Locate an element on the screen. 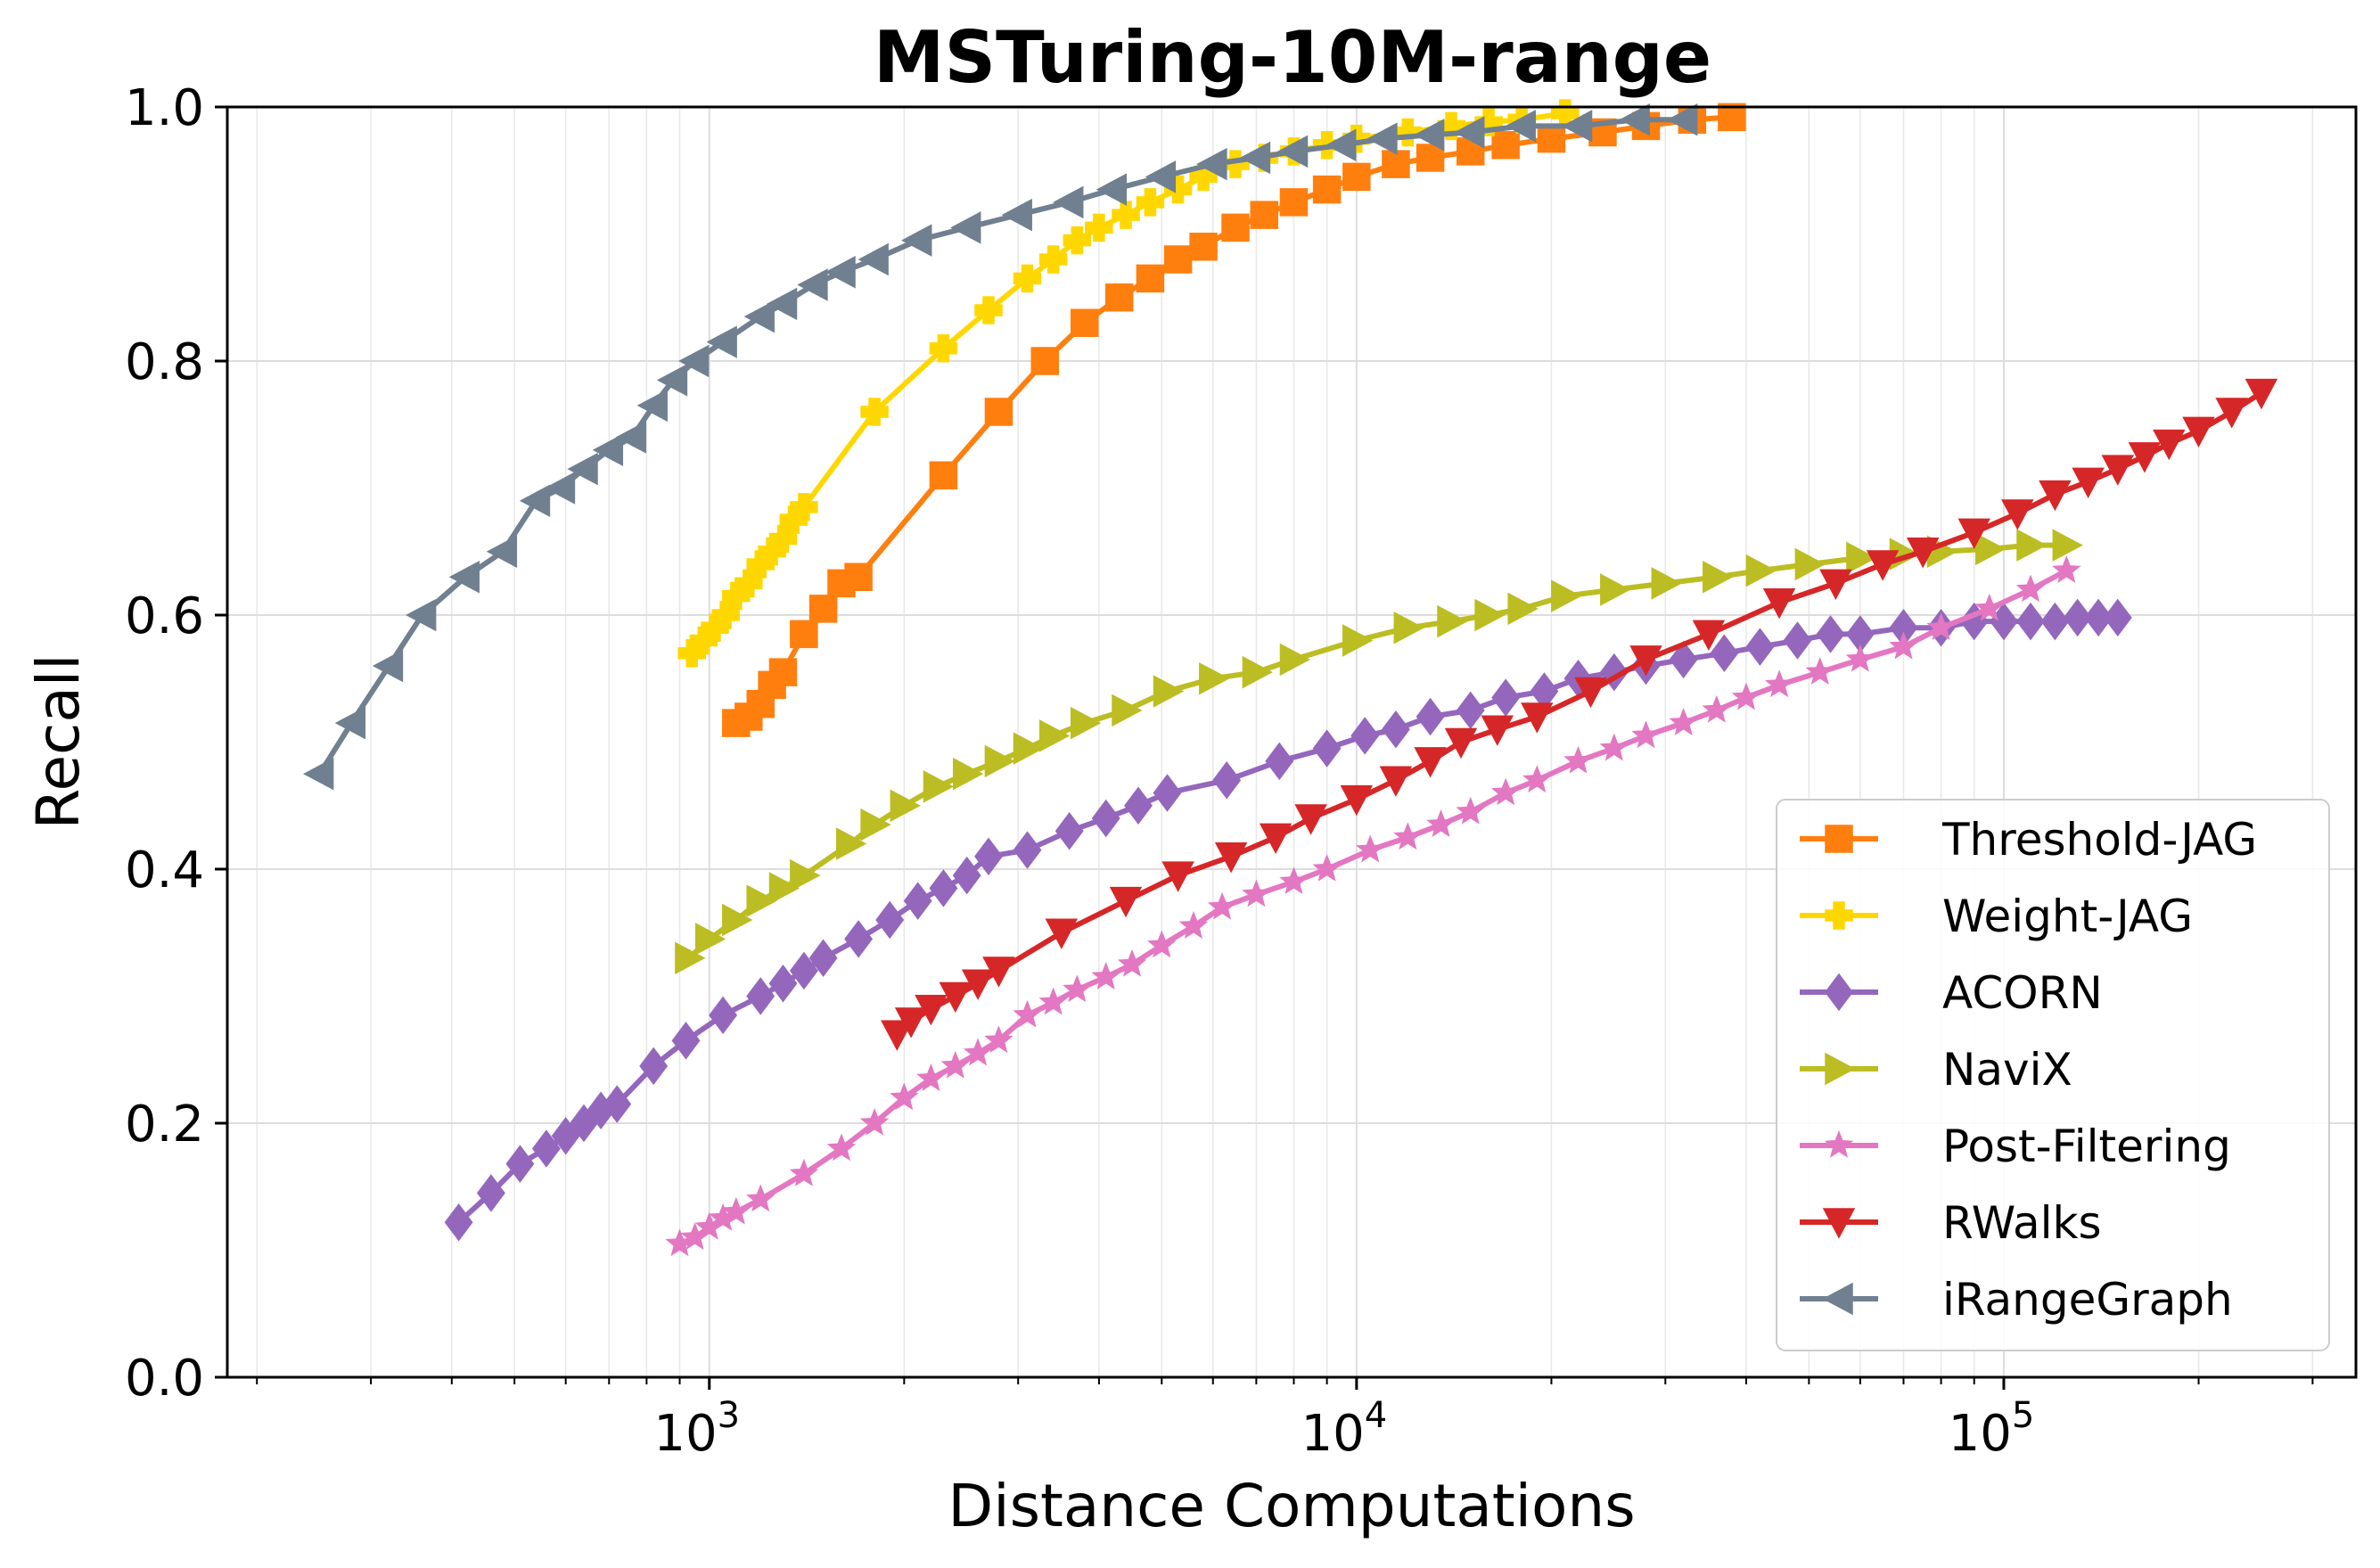 The width and height of the screenshot is (2380, 1568). x-tick-label: 105 is located at coordinates (1992, 1429).